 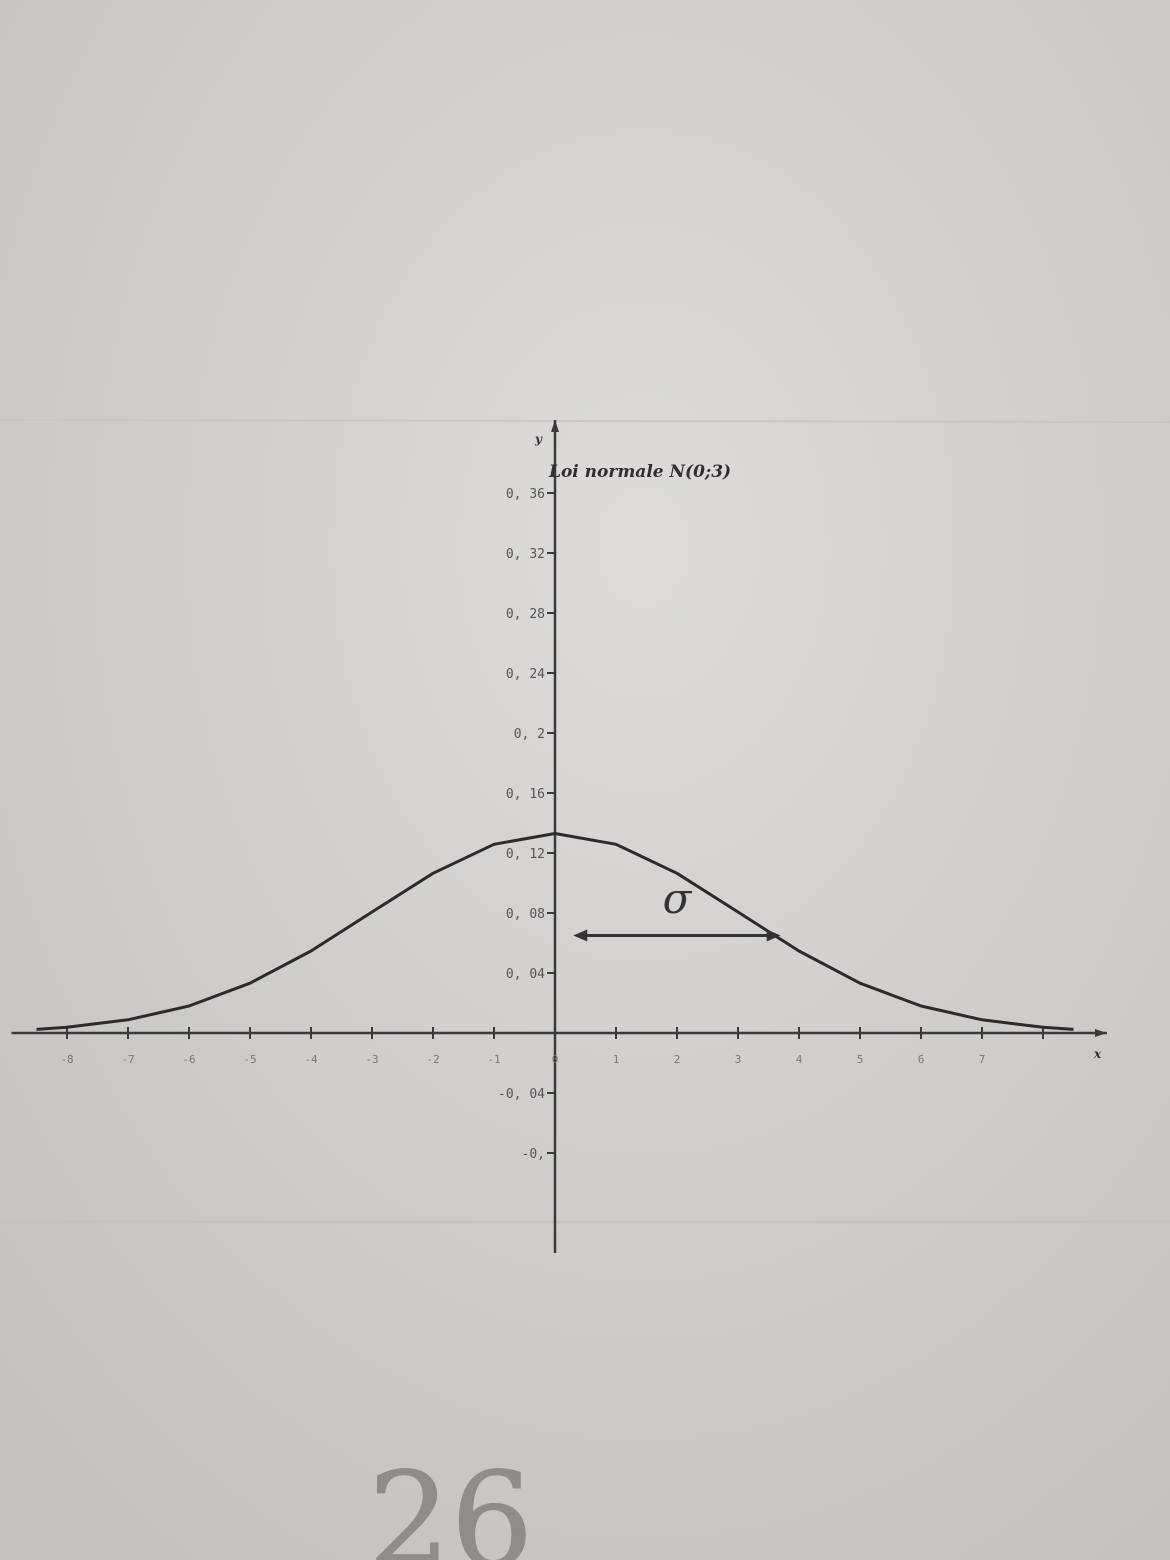 What do you see at coordinates (188, 1059) in the screenshot?
I see `x-tick-label: -6` at bounding box center [188, 1059].